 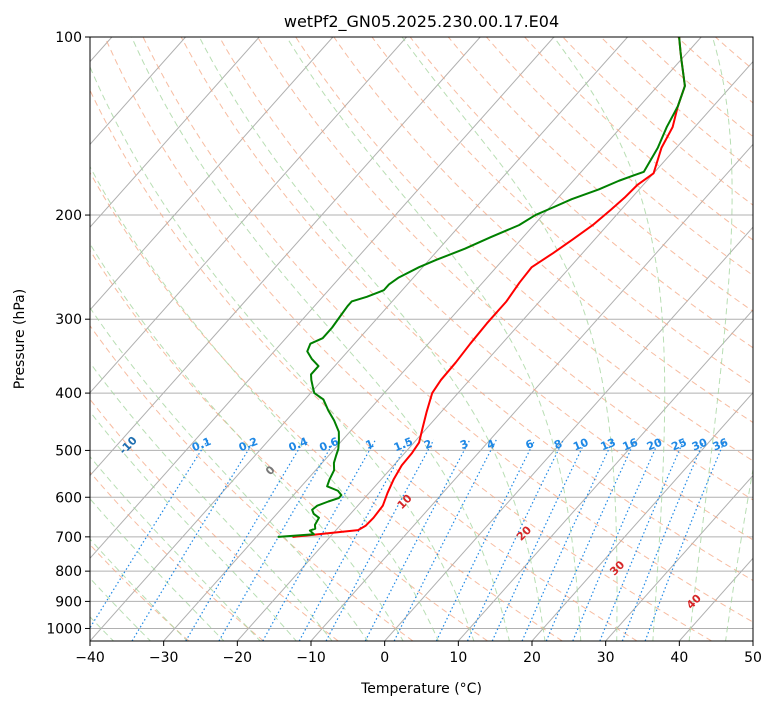 What do you see at coordinates (699, 445) in the screenshot?
I see `mixing-ratio-label: 30` at bounding box center [699, 445].